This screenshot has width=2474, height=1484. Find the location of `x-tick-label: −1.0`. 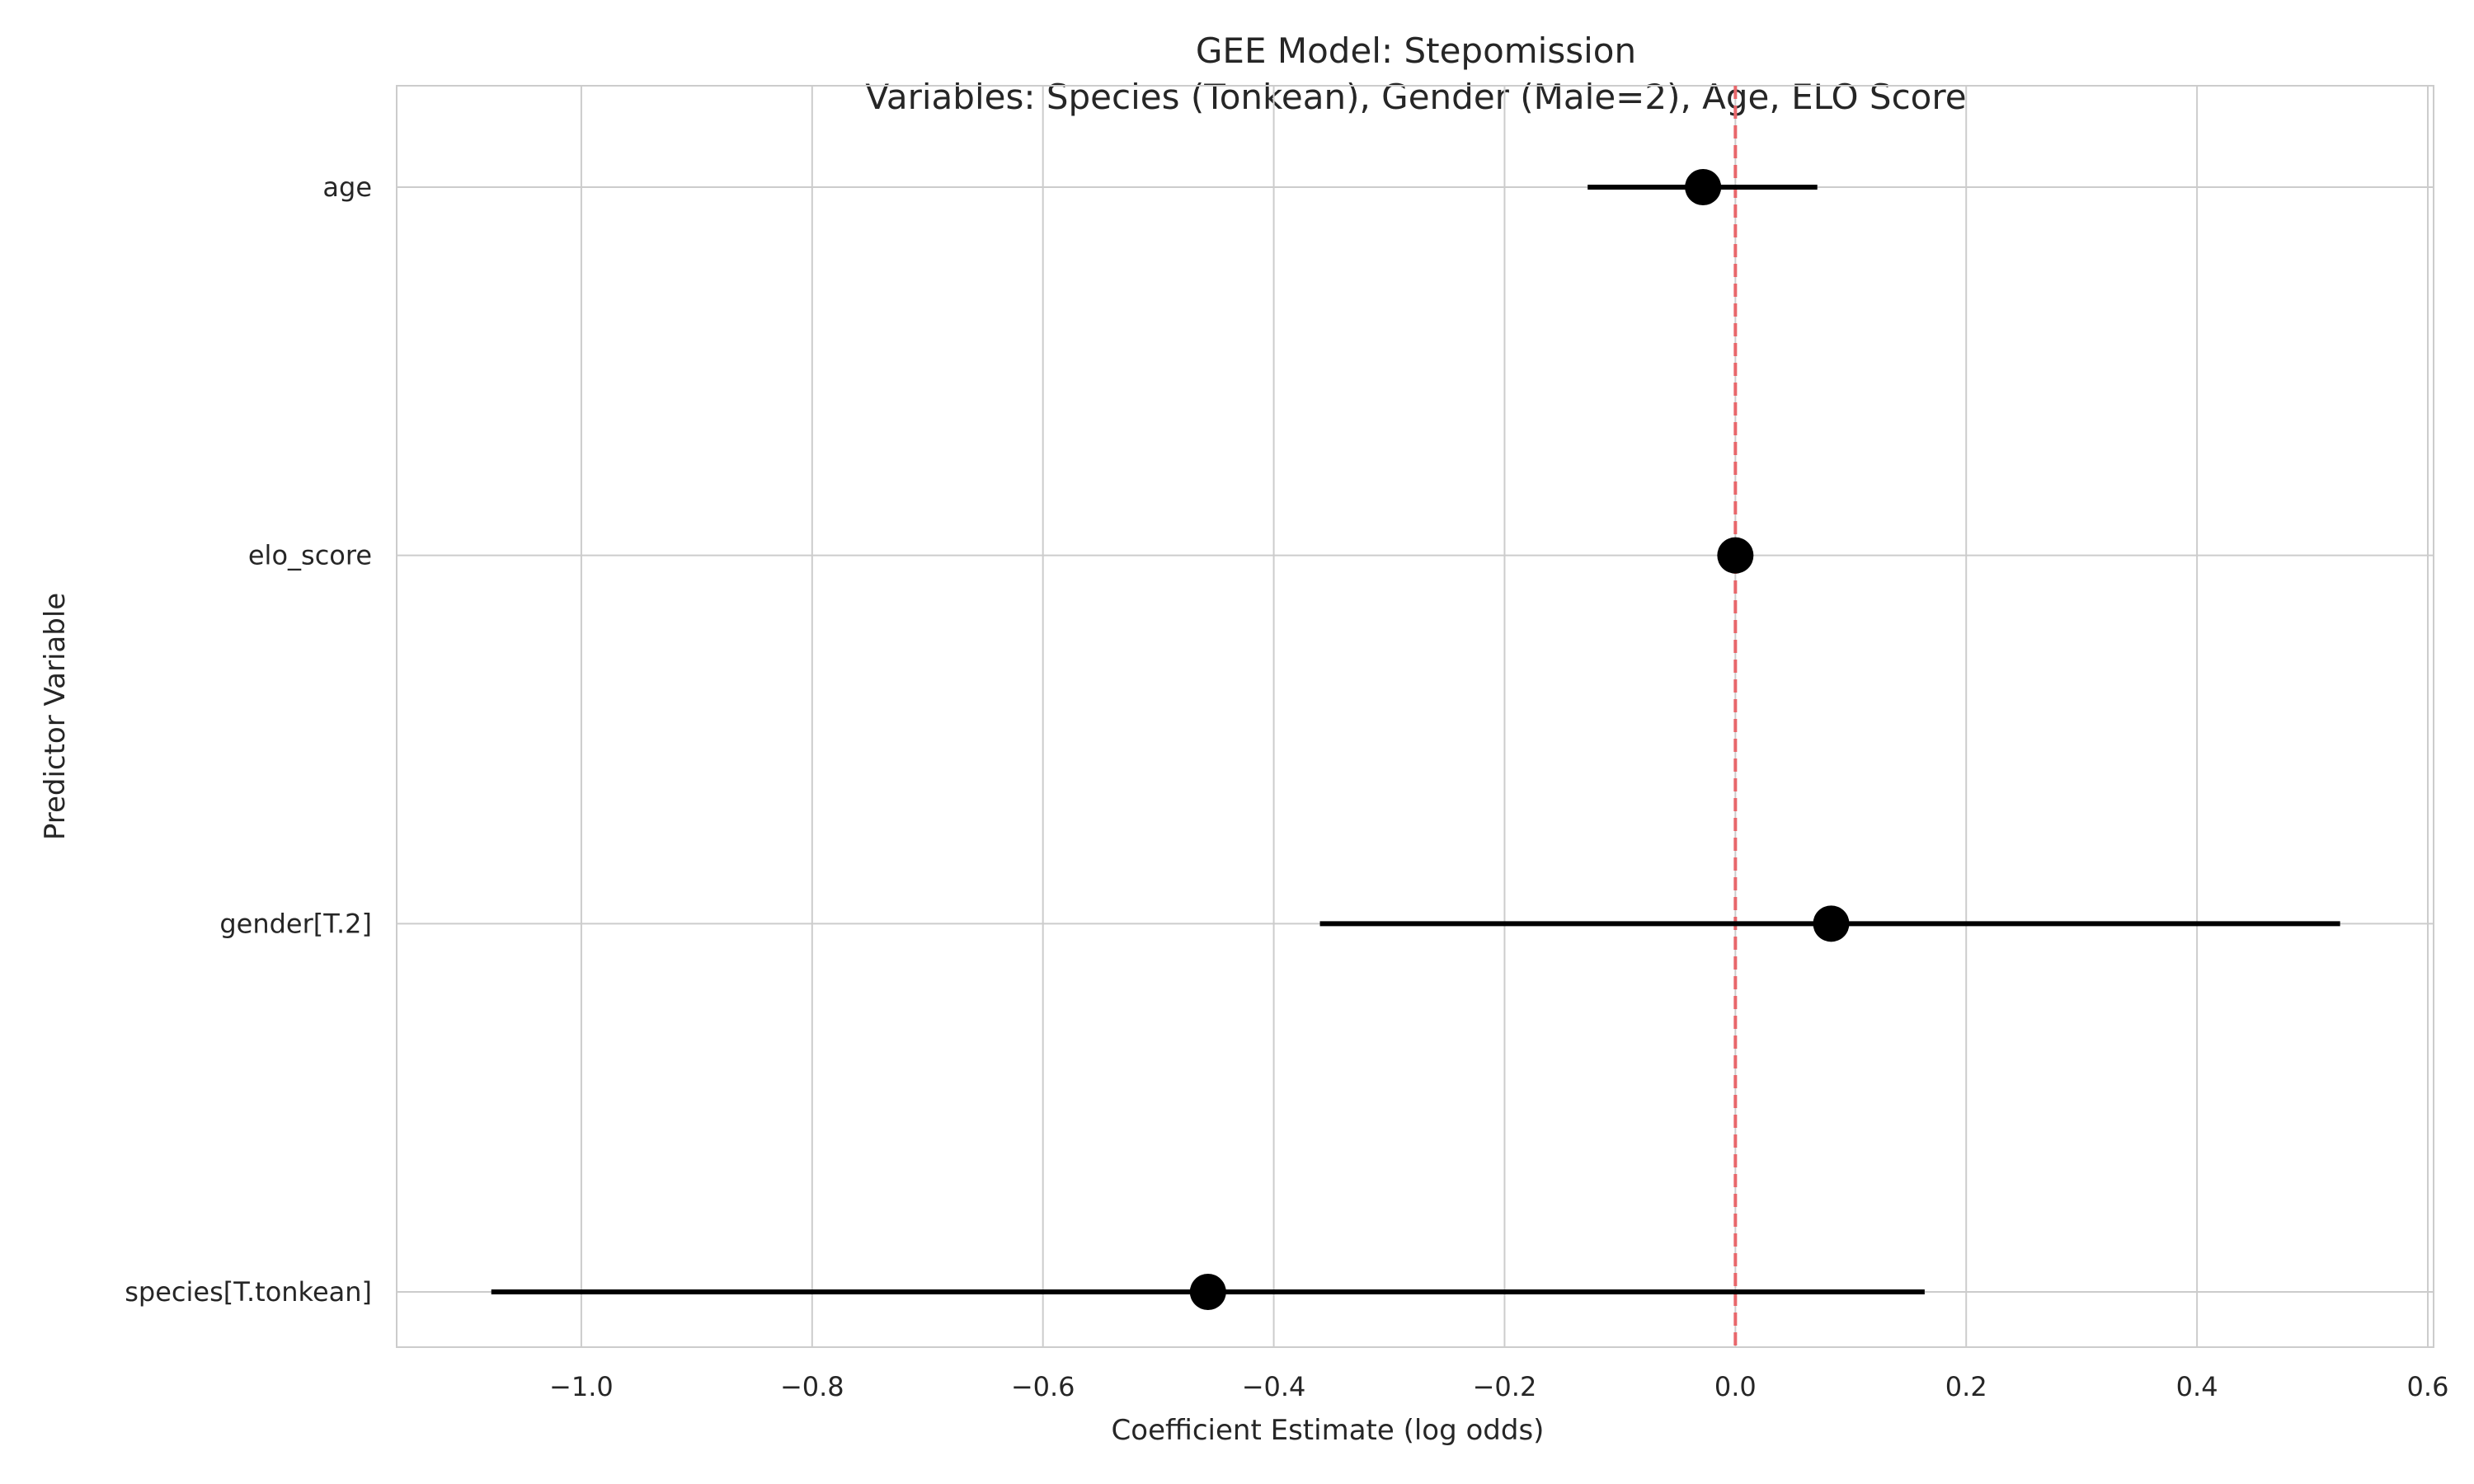

x-tick-label: −1.0 is located at coordinates (581, 1386).